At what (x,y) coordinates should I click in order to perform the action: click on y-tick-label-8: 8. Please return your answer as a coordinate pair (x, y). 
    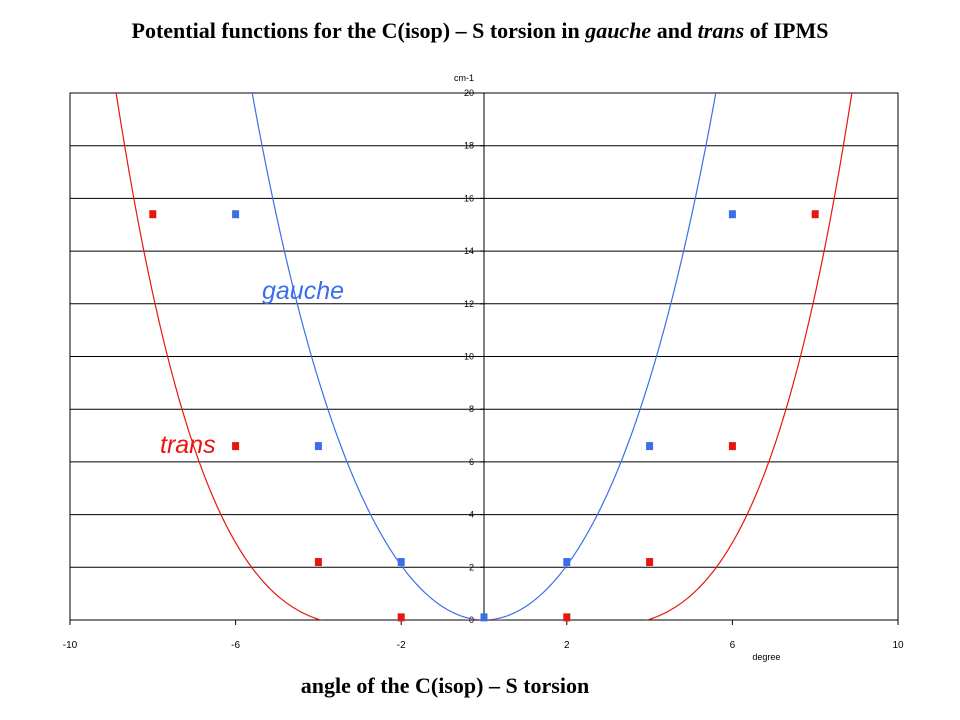
    Looking at the image, I should click on (471, 409).